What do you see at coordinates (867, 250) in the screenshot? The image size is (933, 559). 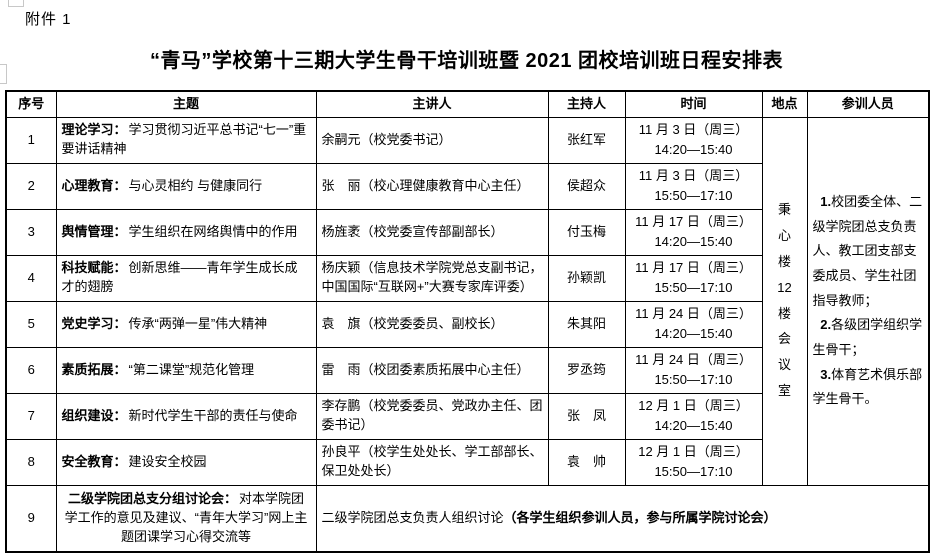 I see `participants-item-1: 1.校团委全体、二级学院团总支负责人、教工团支部支委成员、学生社团指导教师；` at bounding box center [867, 250].